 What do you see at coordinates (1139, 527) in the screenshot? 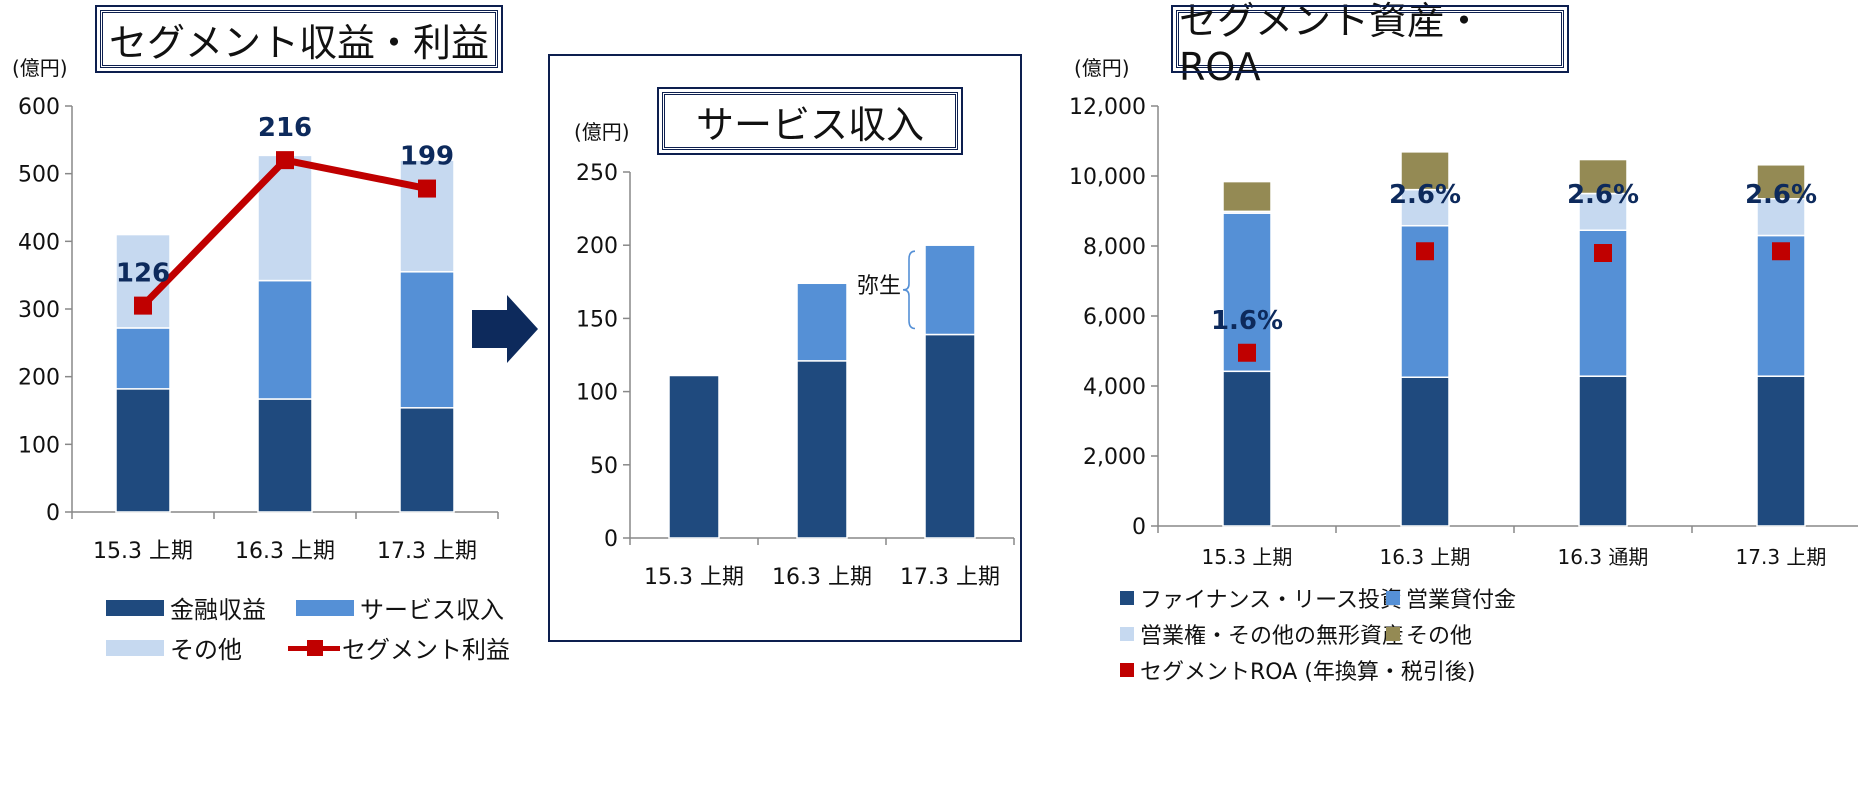
I see `chart3-y-tick-label: 0` at bounding box center [1139, 527].